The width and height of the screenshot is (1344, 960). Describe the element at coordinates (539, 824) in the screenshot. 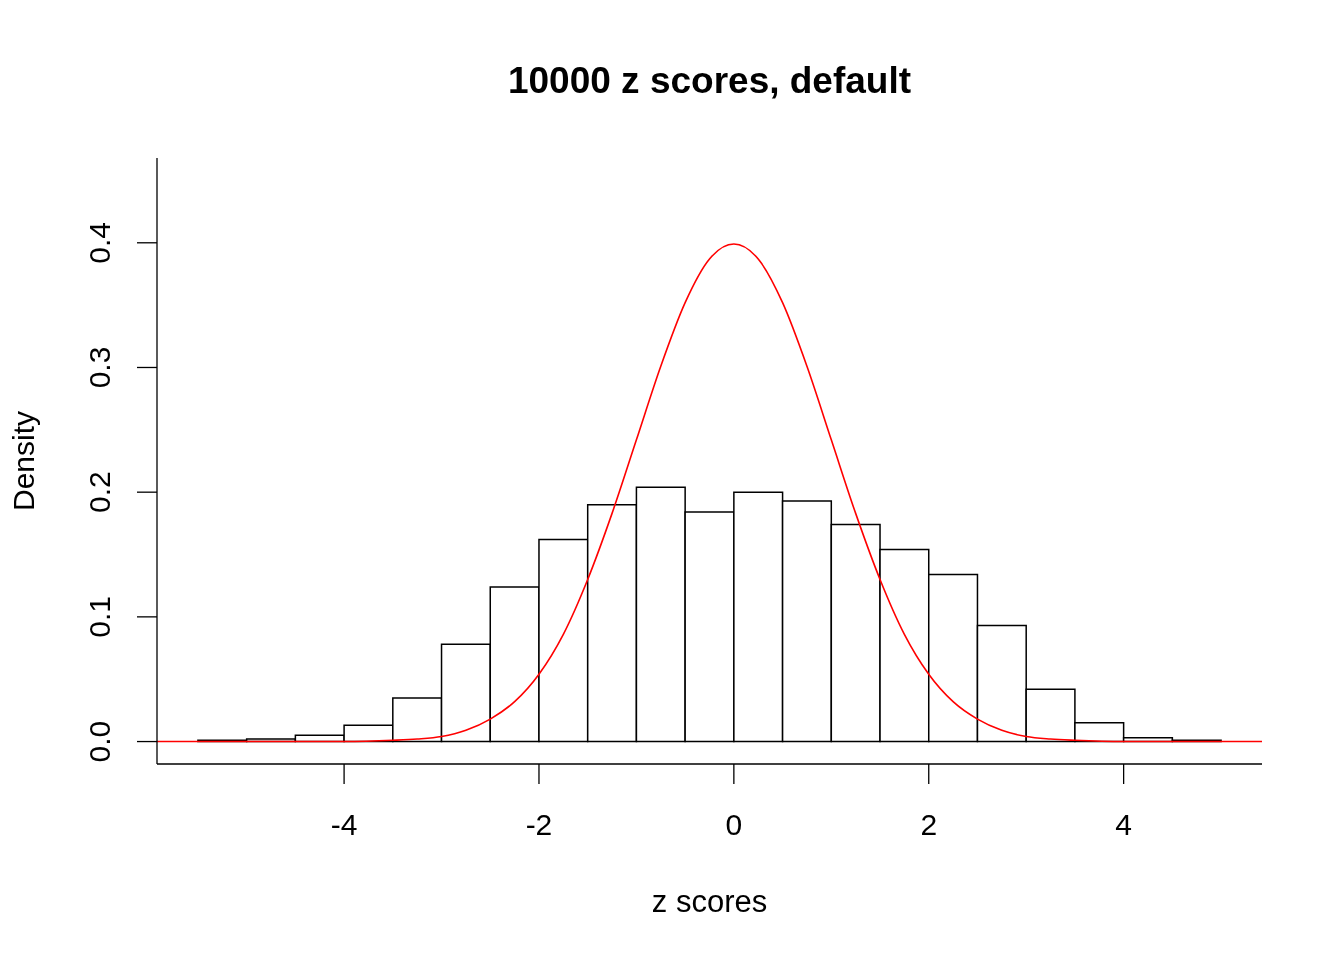

I see `x-tick-label: -2` at that location.